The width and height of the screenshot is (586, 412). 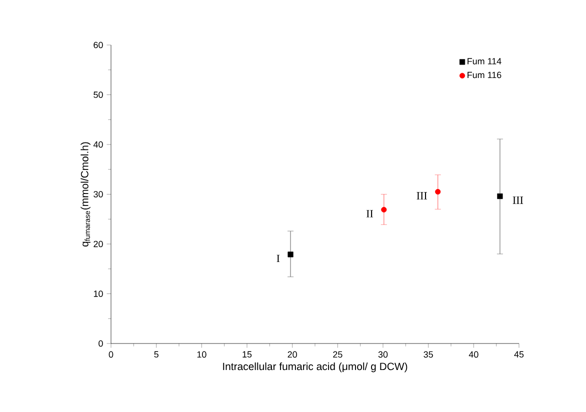 What do you see at coordinates (473, 354) in the screenshot?
I see `x-tick-label: 40` at bounding box center [473, 354].